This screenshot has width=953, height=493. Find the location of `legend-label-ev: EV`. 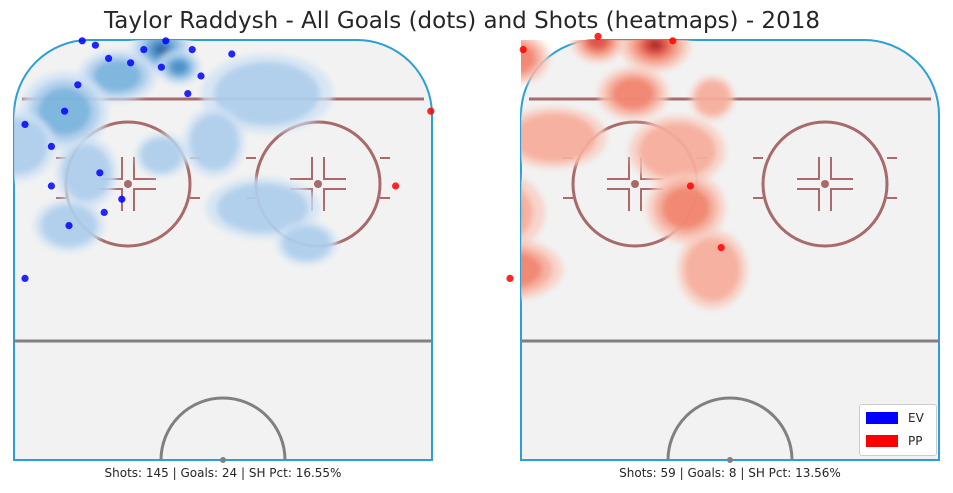

legend-label-ev: EV is located at coordinates (916, 418).